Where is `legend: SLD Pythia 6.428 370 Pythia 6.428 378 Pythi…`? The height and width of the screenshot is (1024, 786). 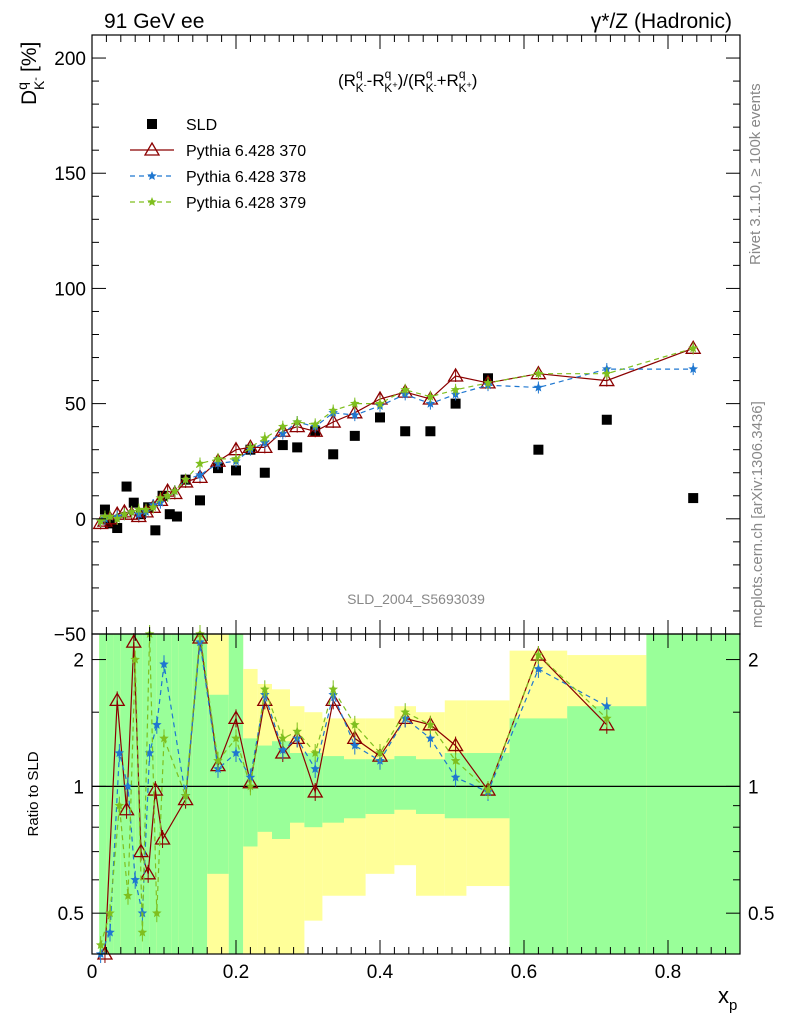 legend: SLD Pythia 6.428 370 Pythia 6.428 378 Pythi… is located at coordinates (218, 164).